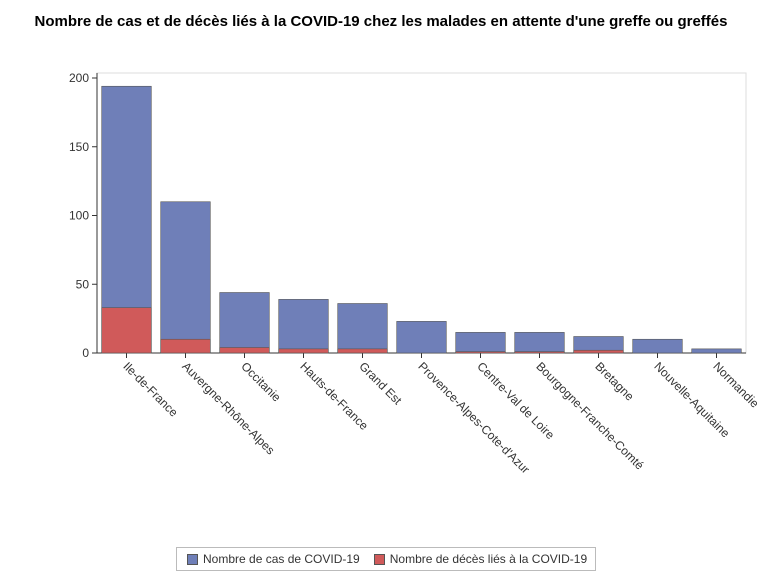 This screenshot has width=762, height=575. What do you see at coordinates (380, 383) in the screenshot?
I see `x-tick-label: Grand Est` at bounding box center [380, 383].